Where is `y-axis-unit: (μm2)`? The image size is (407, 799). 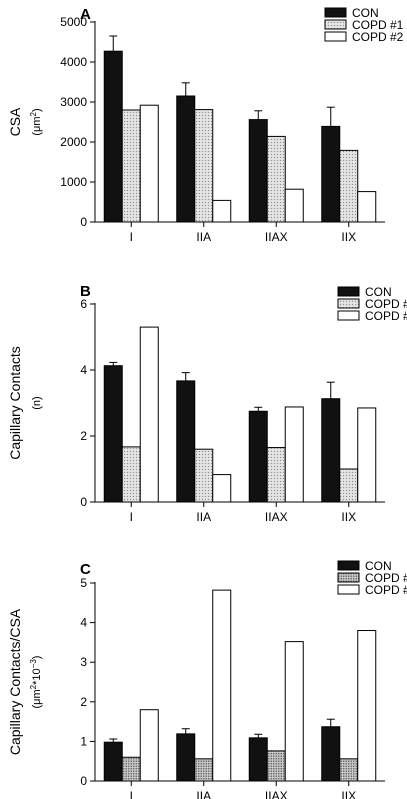
y-axis-unit: (μm2) is located at coordinates (36, 121).